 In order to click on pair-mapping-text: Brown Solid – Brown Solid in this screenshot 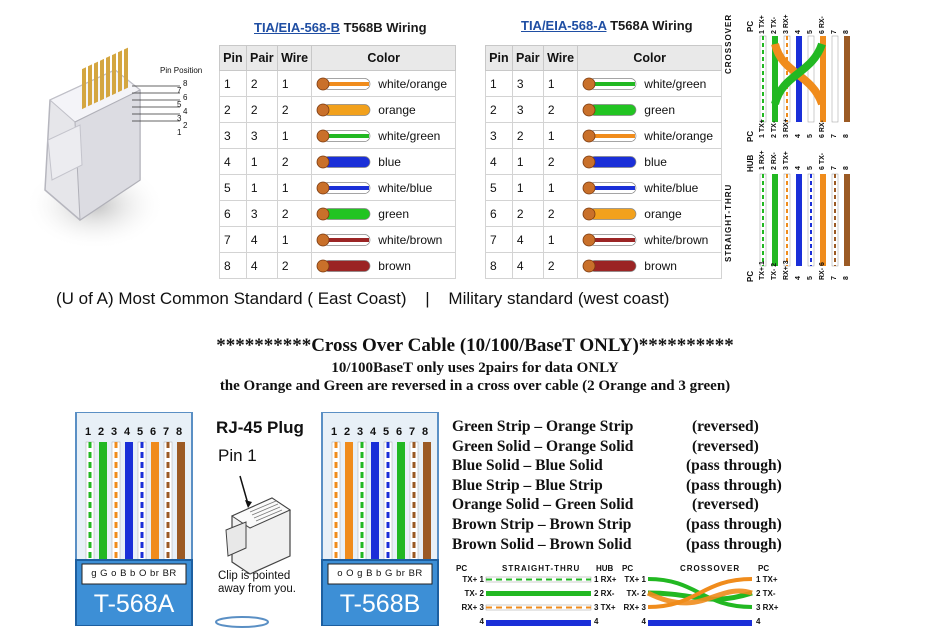, I will do `click(542, 544)`.